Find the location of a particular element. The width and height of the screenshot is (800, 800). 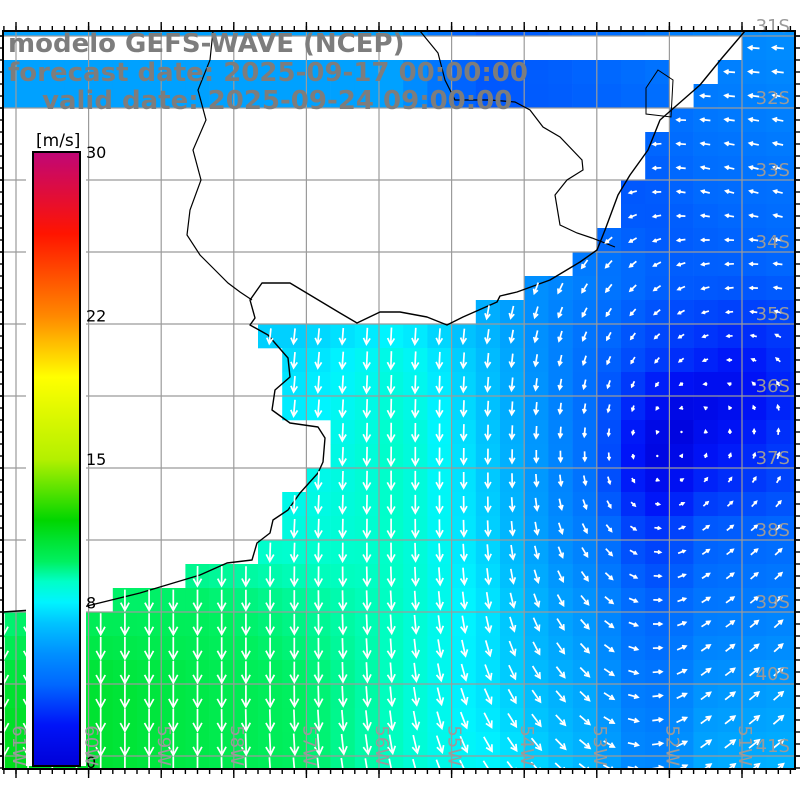

latitude-label: 36S is located at coordinates (773, 386).